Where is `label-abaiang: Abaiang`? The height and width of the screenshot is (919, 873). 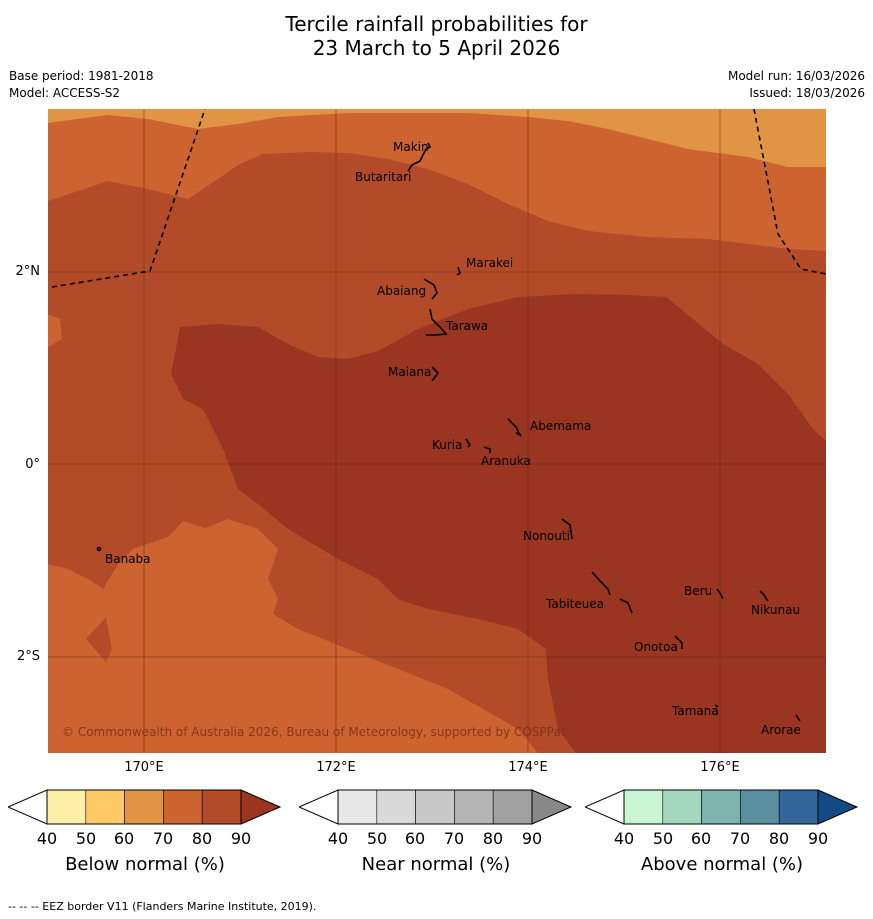
label-abaiang: Abaiang is located at coordinates (401, 291).